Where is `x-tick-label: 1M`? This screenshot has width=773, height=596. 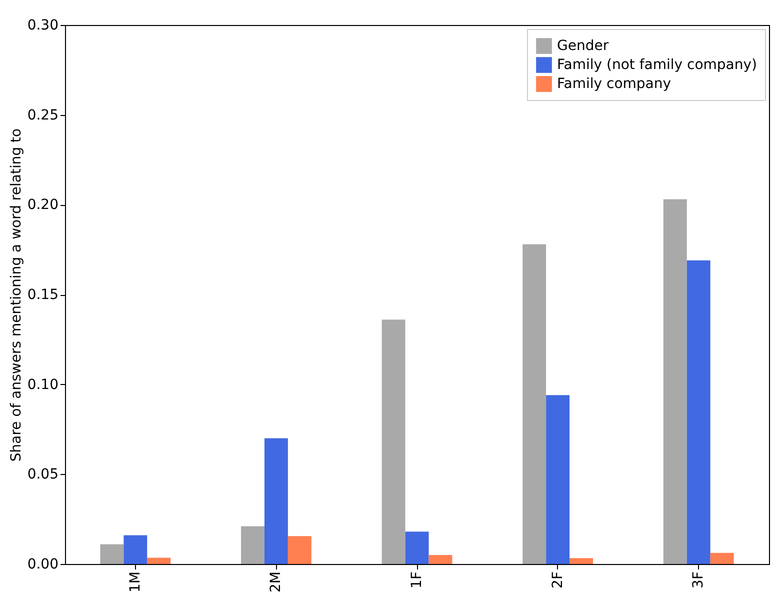 x-tick-label: 1M is located at coordinates (135, 582).